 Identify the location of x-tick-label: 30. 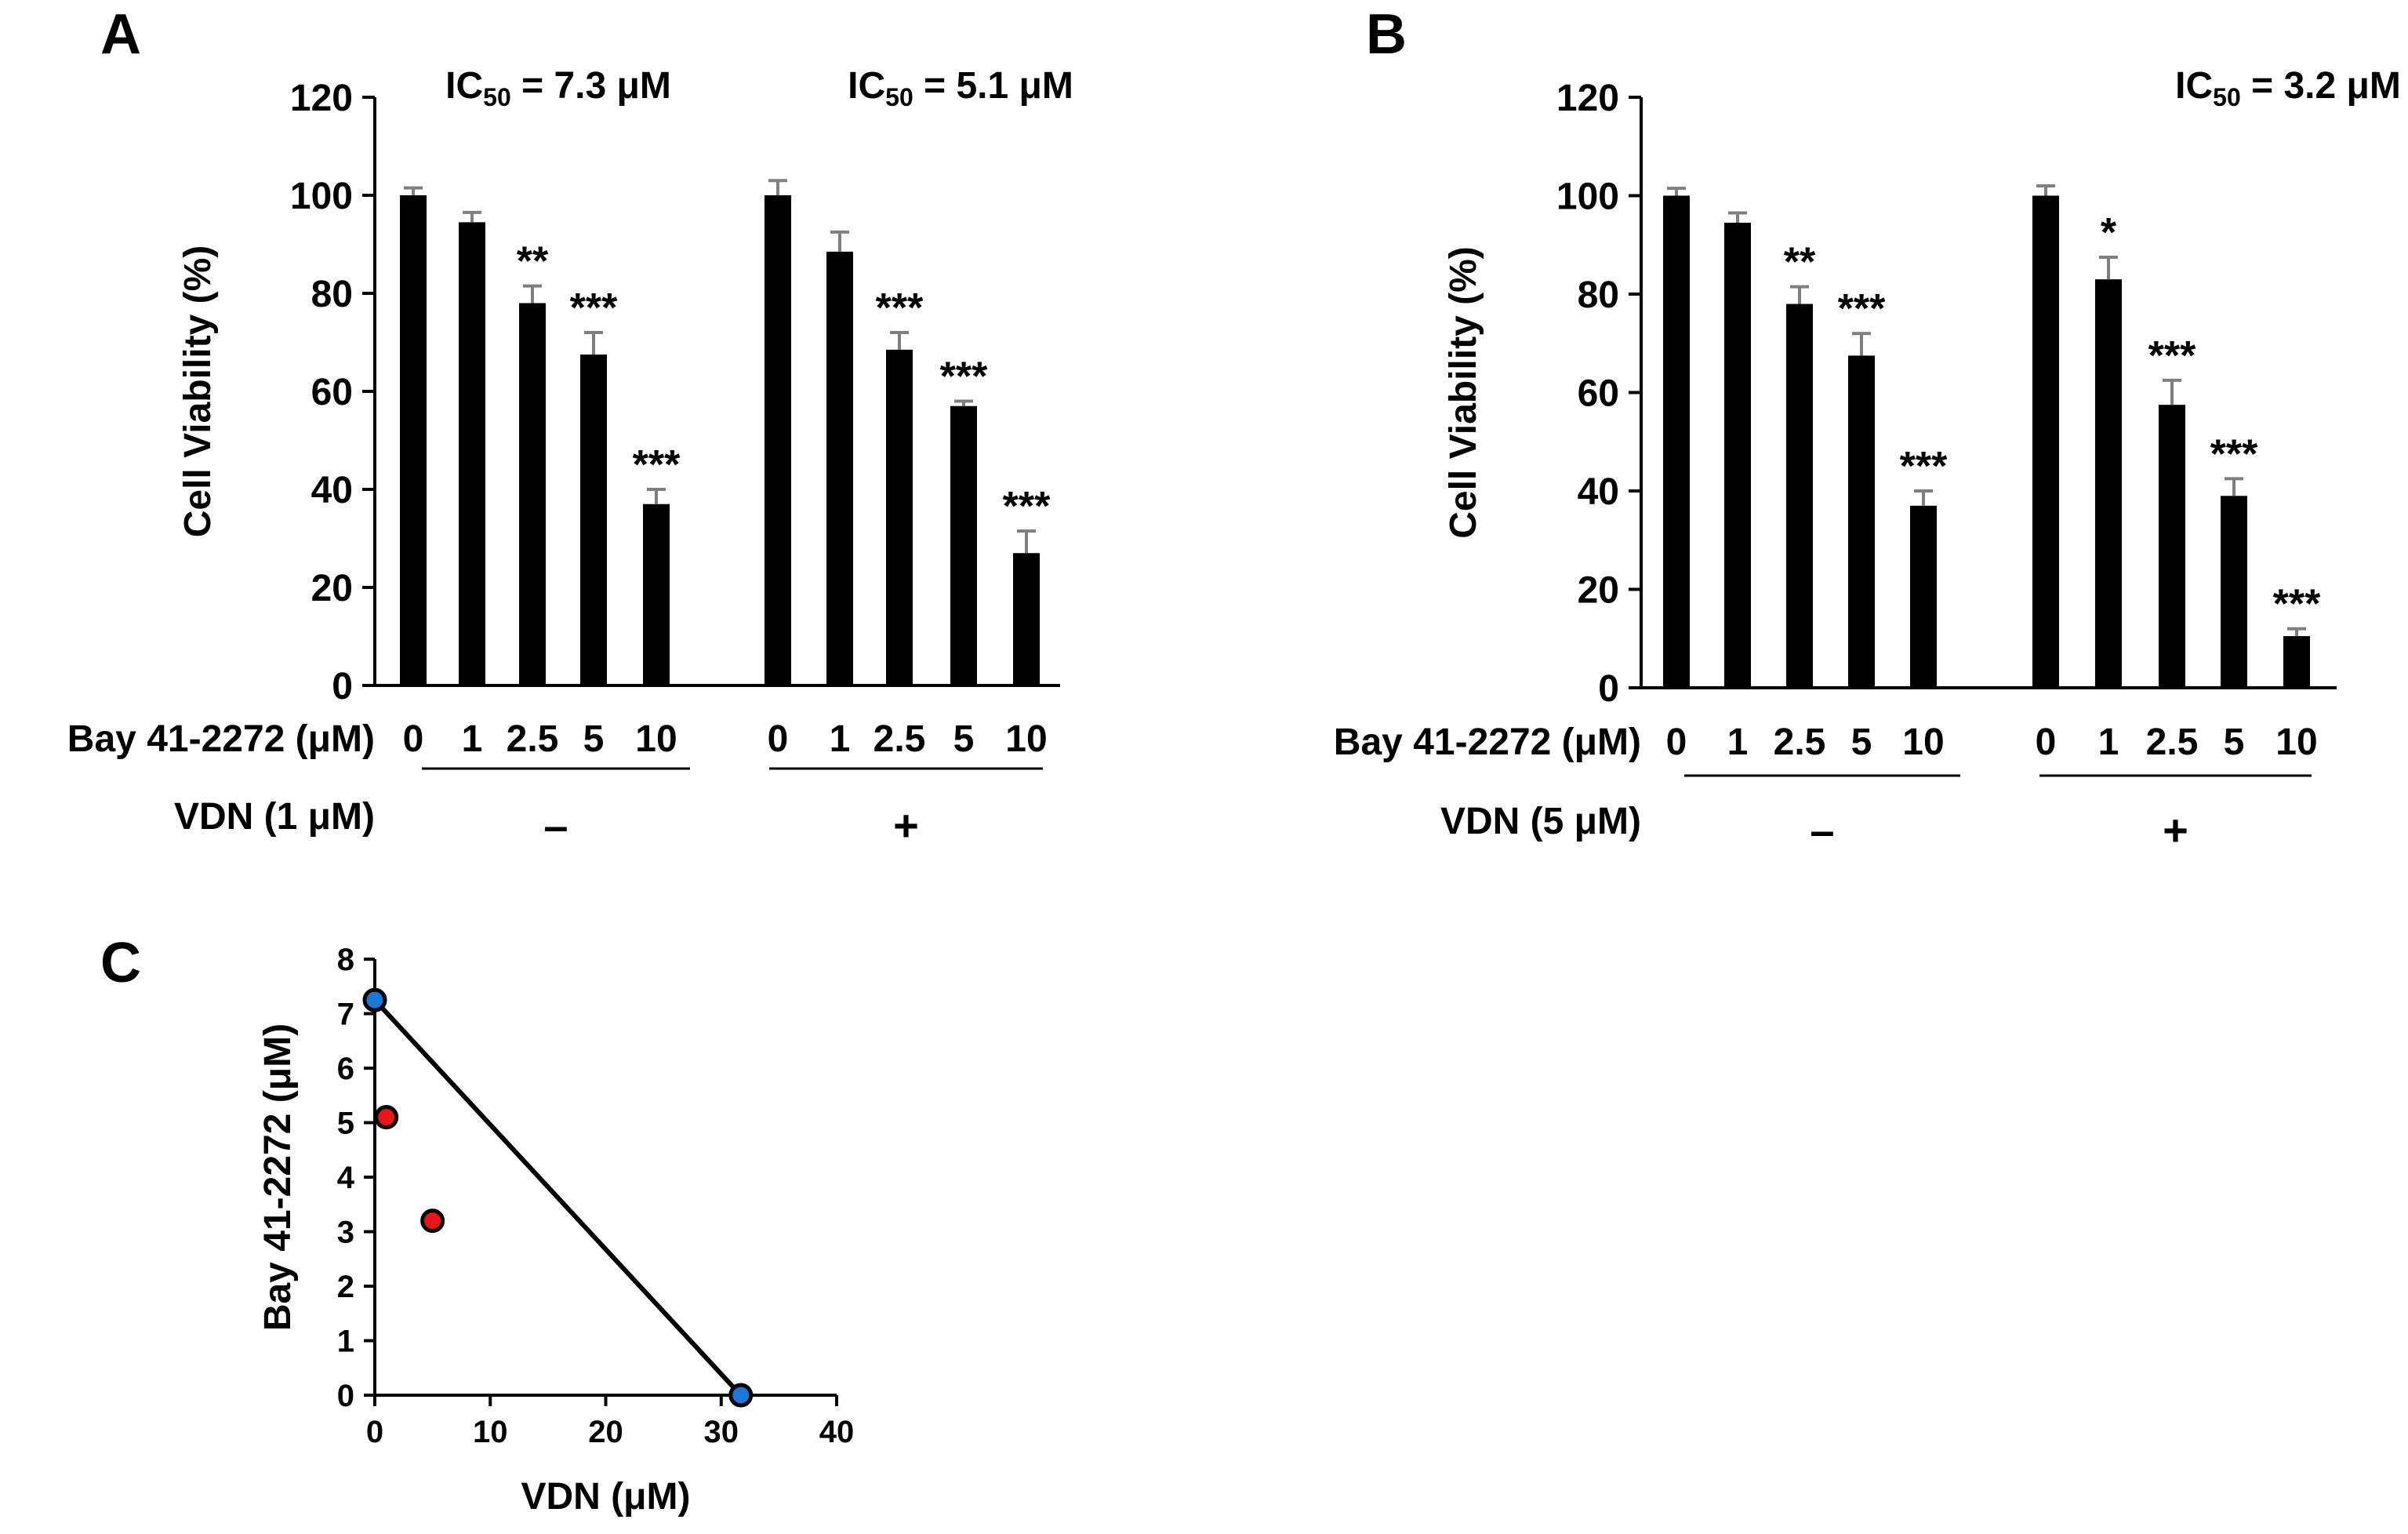
(721, 1432).